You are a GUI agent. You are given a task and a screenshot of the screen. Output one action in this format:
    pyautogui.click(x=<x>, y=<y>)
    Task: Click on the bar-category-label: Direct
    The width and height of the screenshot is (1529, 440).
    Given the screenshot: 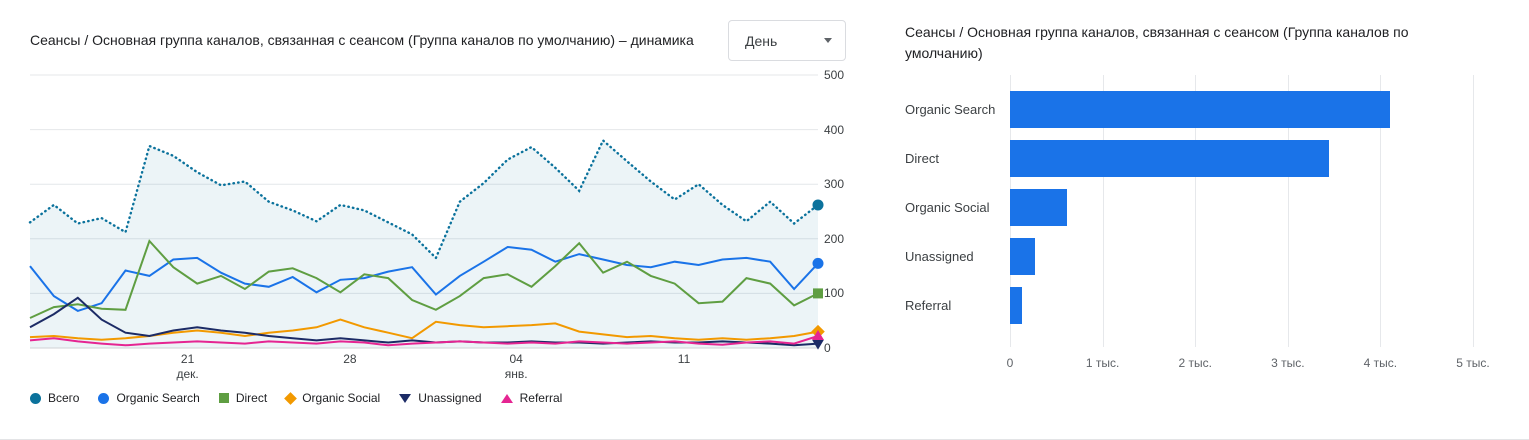 What is the action you would take?
    pyautogui.click(x=922, y=158)
    